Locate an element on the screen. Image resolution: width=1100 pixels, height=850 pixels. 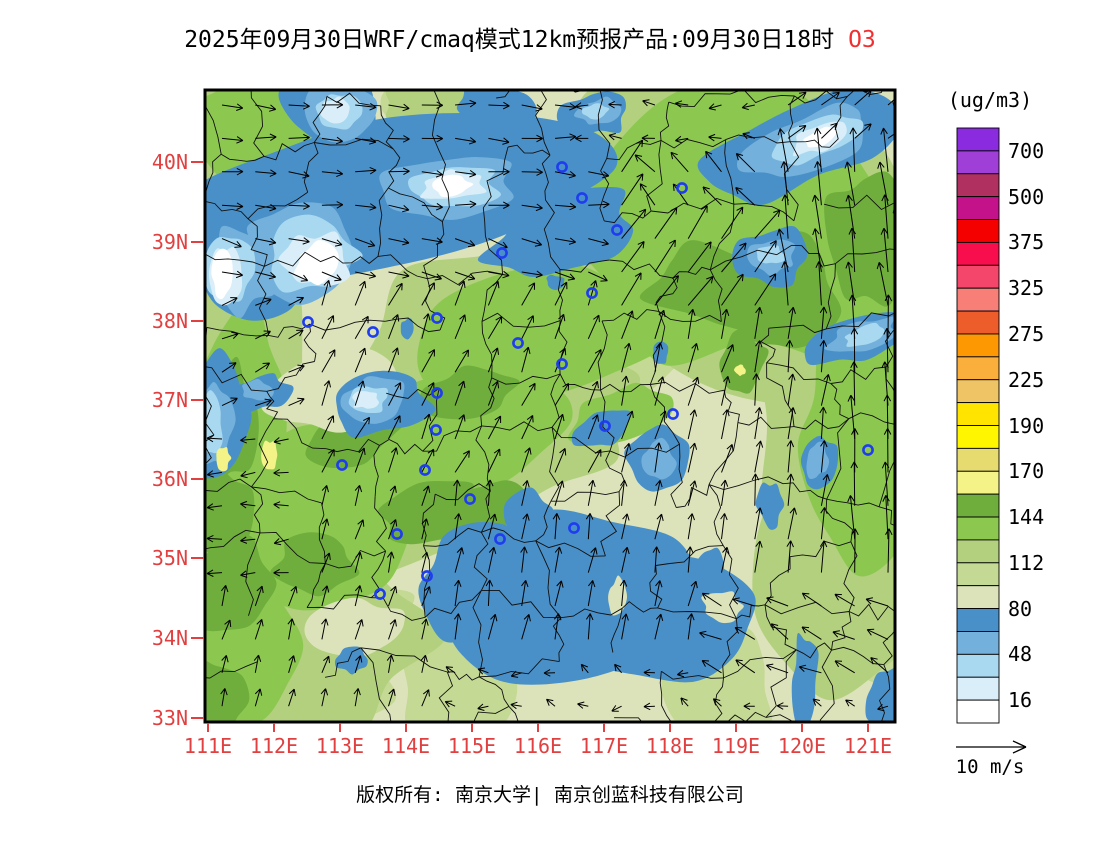
lat-axis-label: 34N is located at coordinates (169, 638).